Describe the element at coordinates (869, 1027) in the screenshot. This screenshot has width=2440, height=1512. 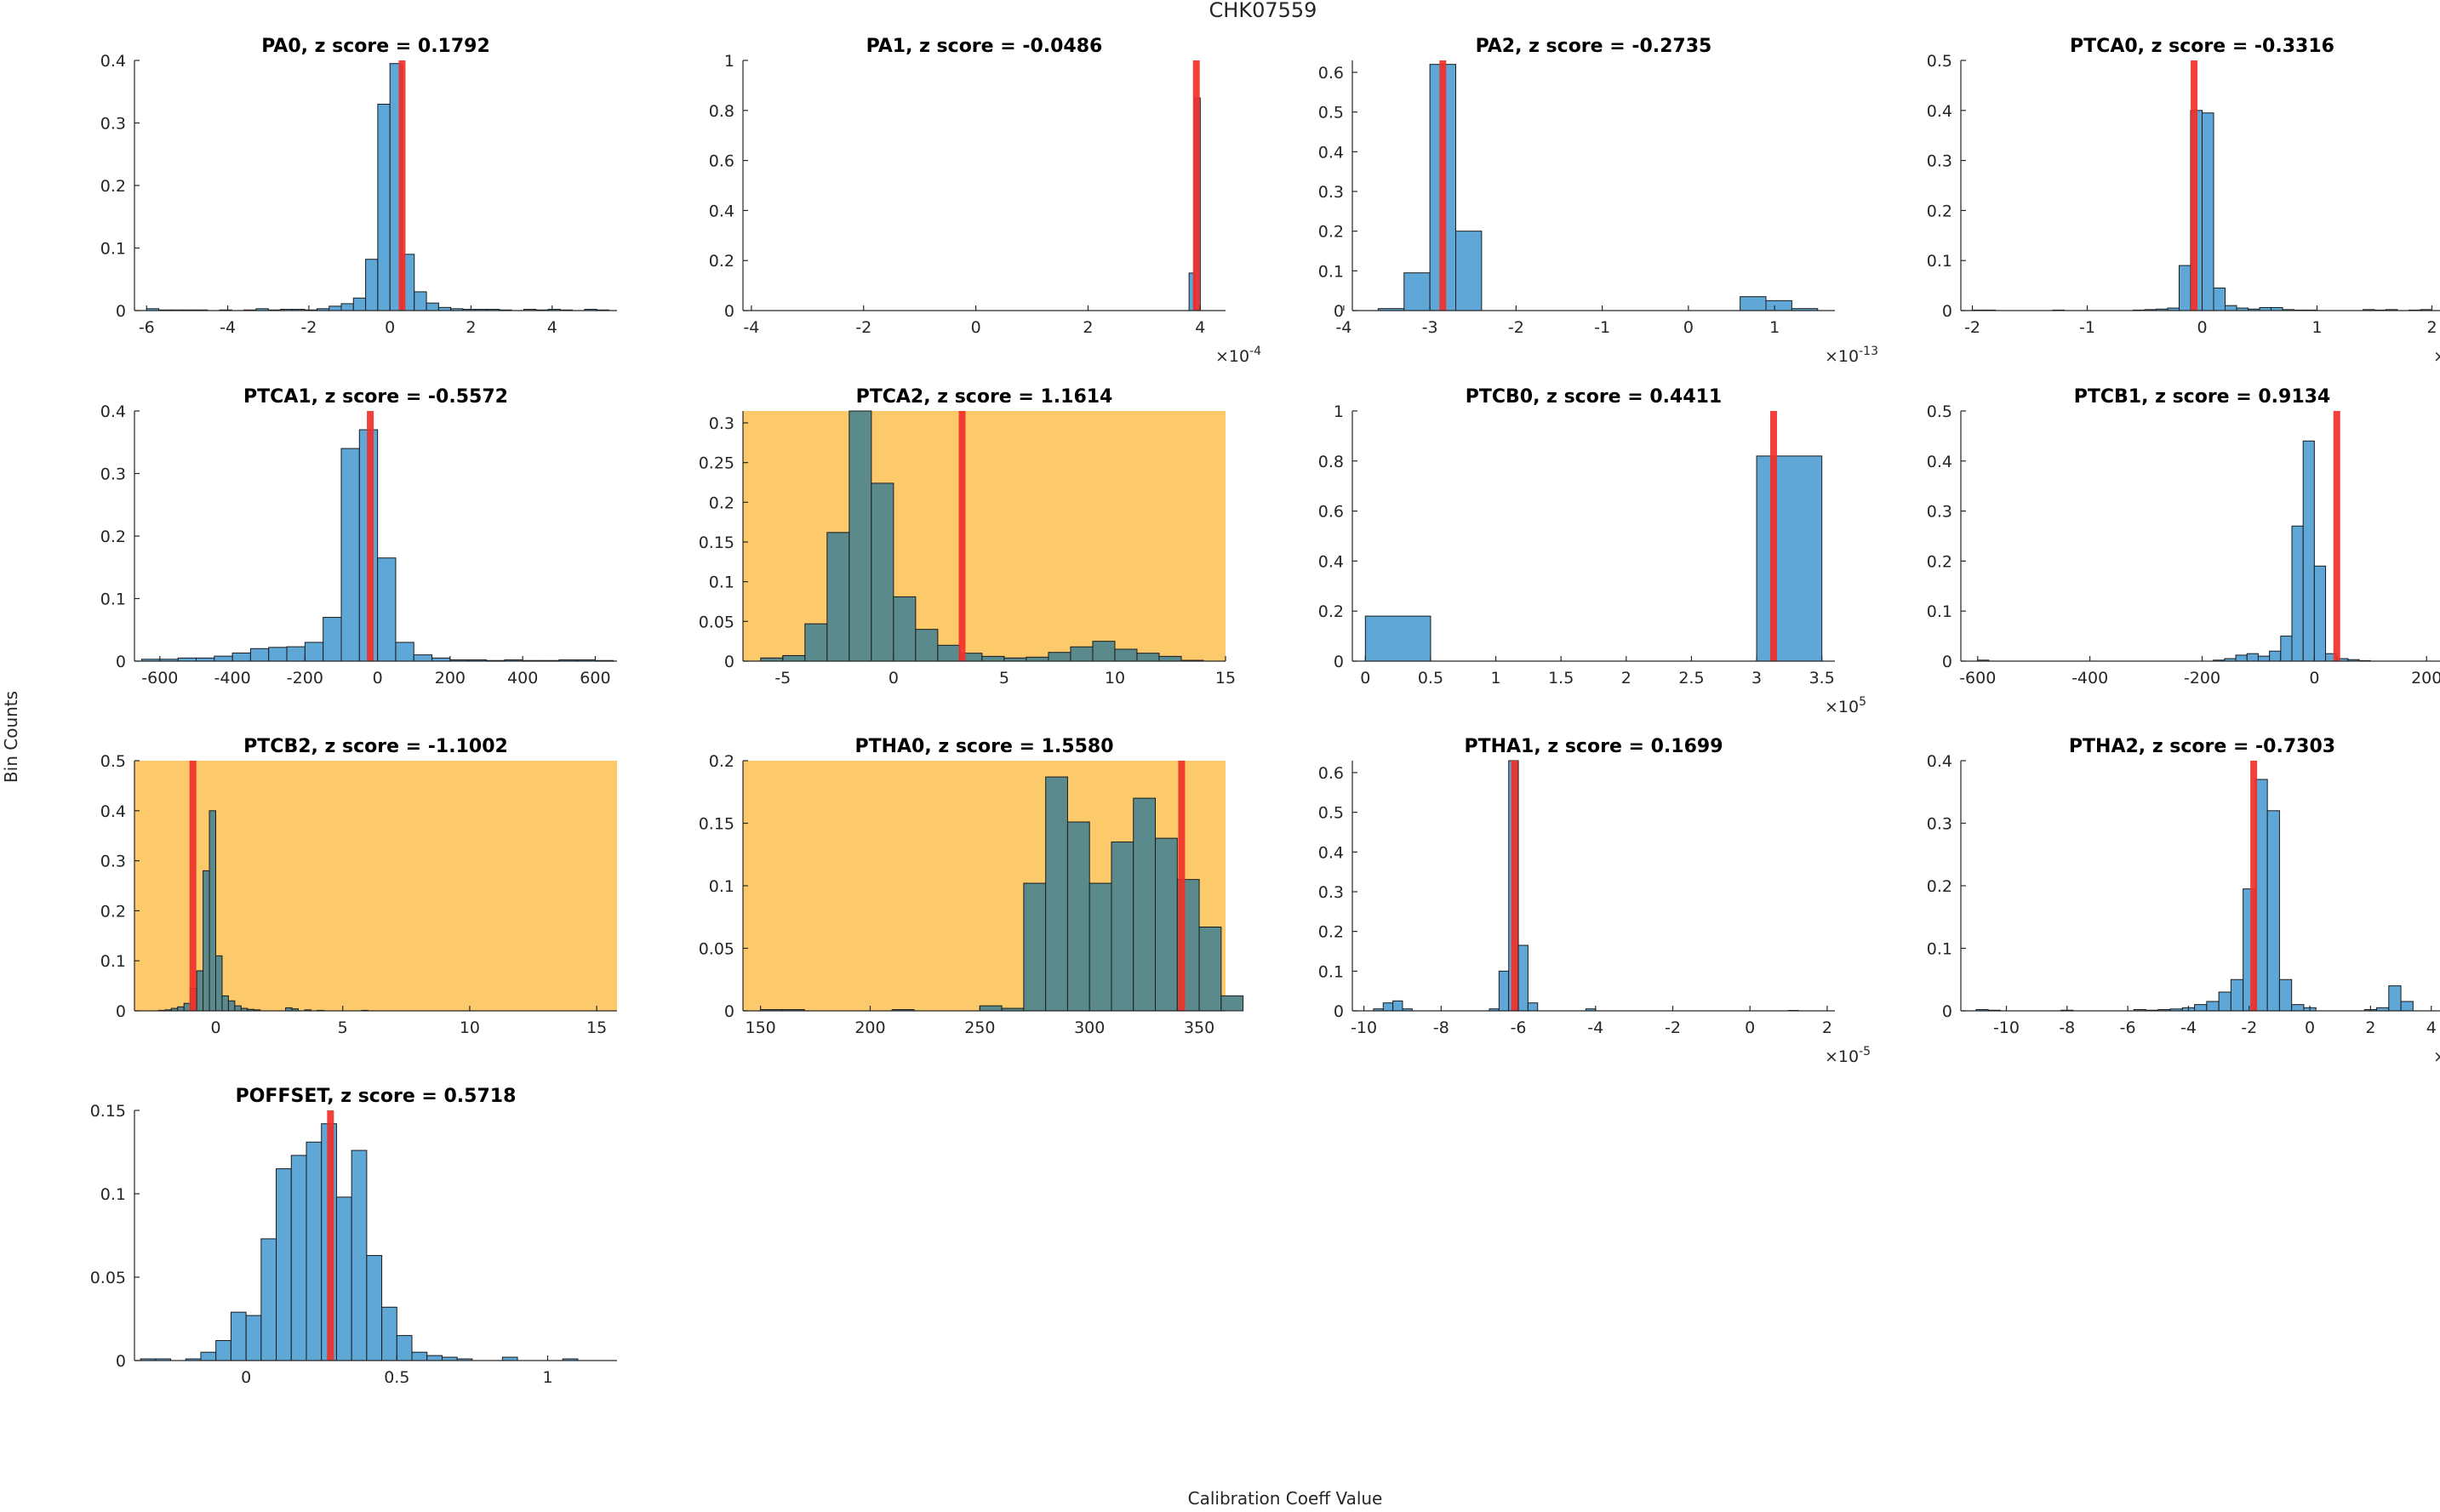
I see `x-tick-label: 200` at that location.